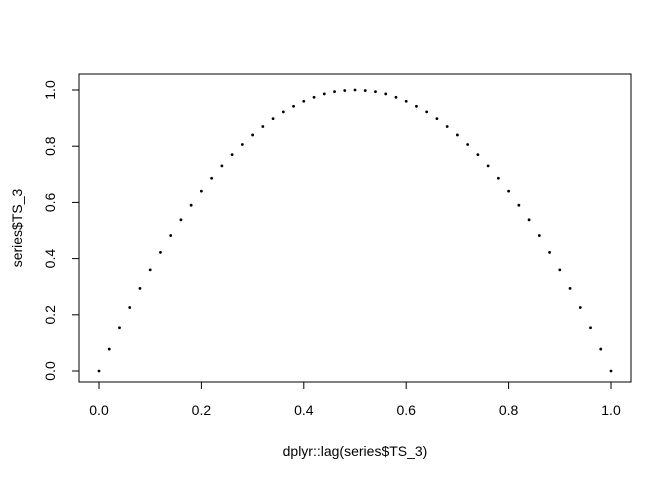  Describe the element at coordinates (355, 451) in the screenshot. I see `x-axis-label: dplyr::lag(series$TS_3)` at that location.